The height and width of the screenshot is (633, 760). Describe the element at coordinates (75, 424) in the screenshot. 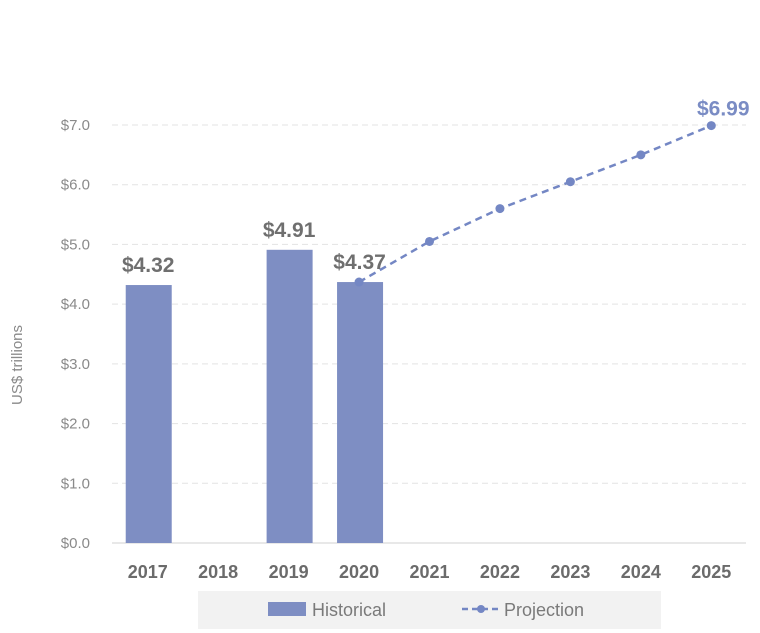

I see `y-tick-label: $2.0` at that location.